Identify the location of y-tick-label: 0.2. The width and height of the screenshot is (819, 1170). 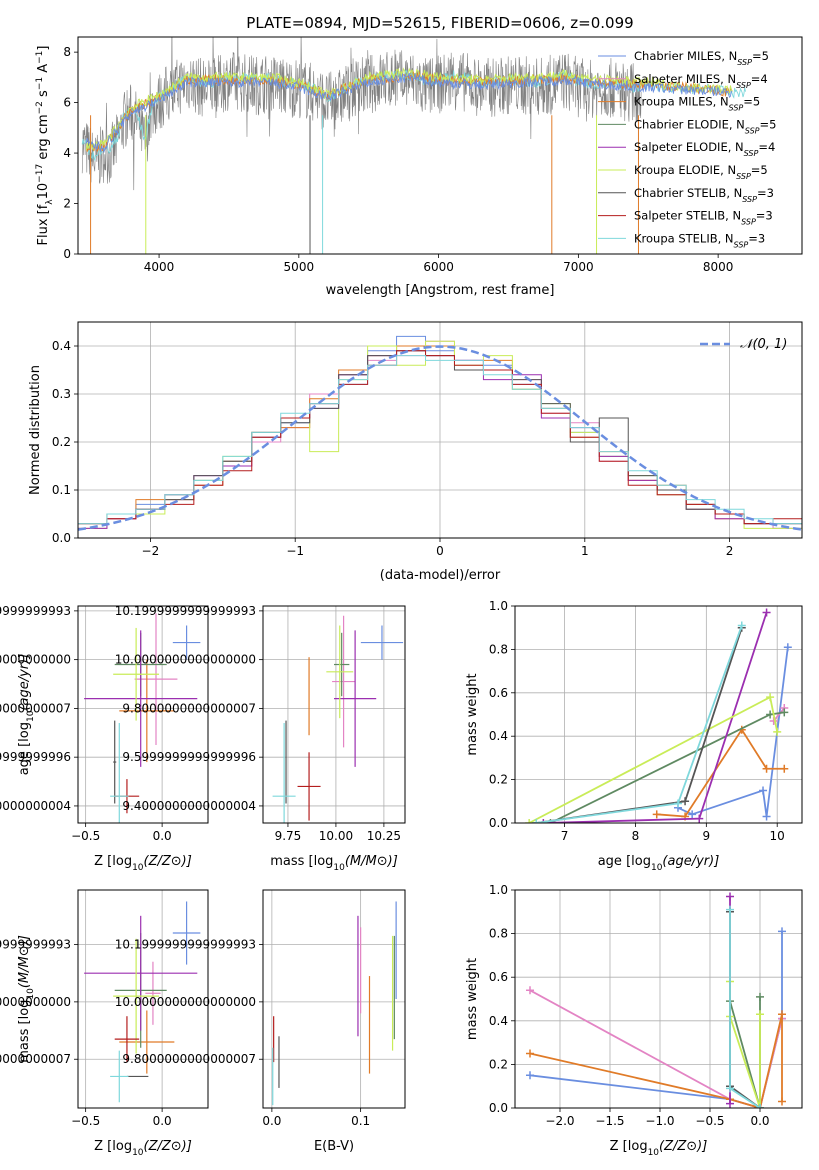
(61, 442).